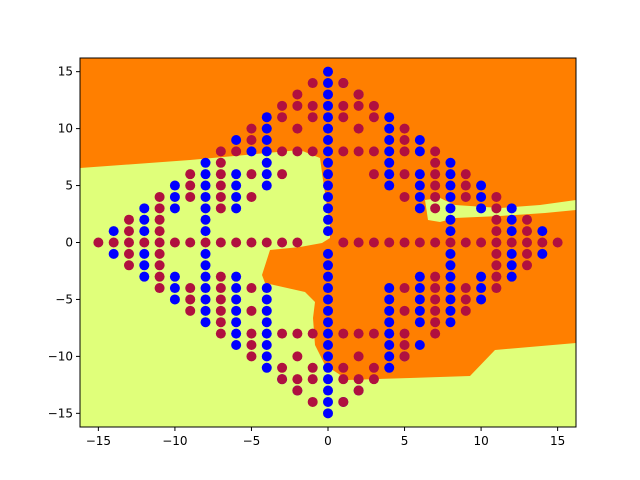 This screenshot has width=640, height=480. Describe the element at coordinates (64, 299) in the screenshot. I see `y-tick-label: −5` at that location.